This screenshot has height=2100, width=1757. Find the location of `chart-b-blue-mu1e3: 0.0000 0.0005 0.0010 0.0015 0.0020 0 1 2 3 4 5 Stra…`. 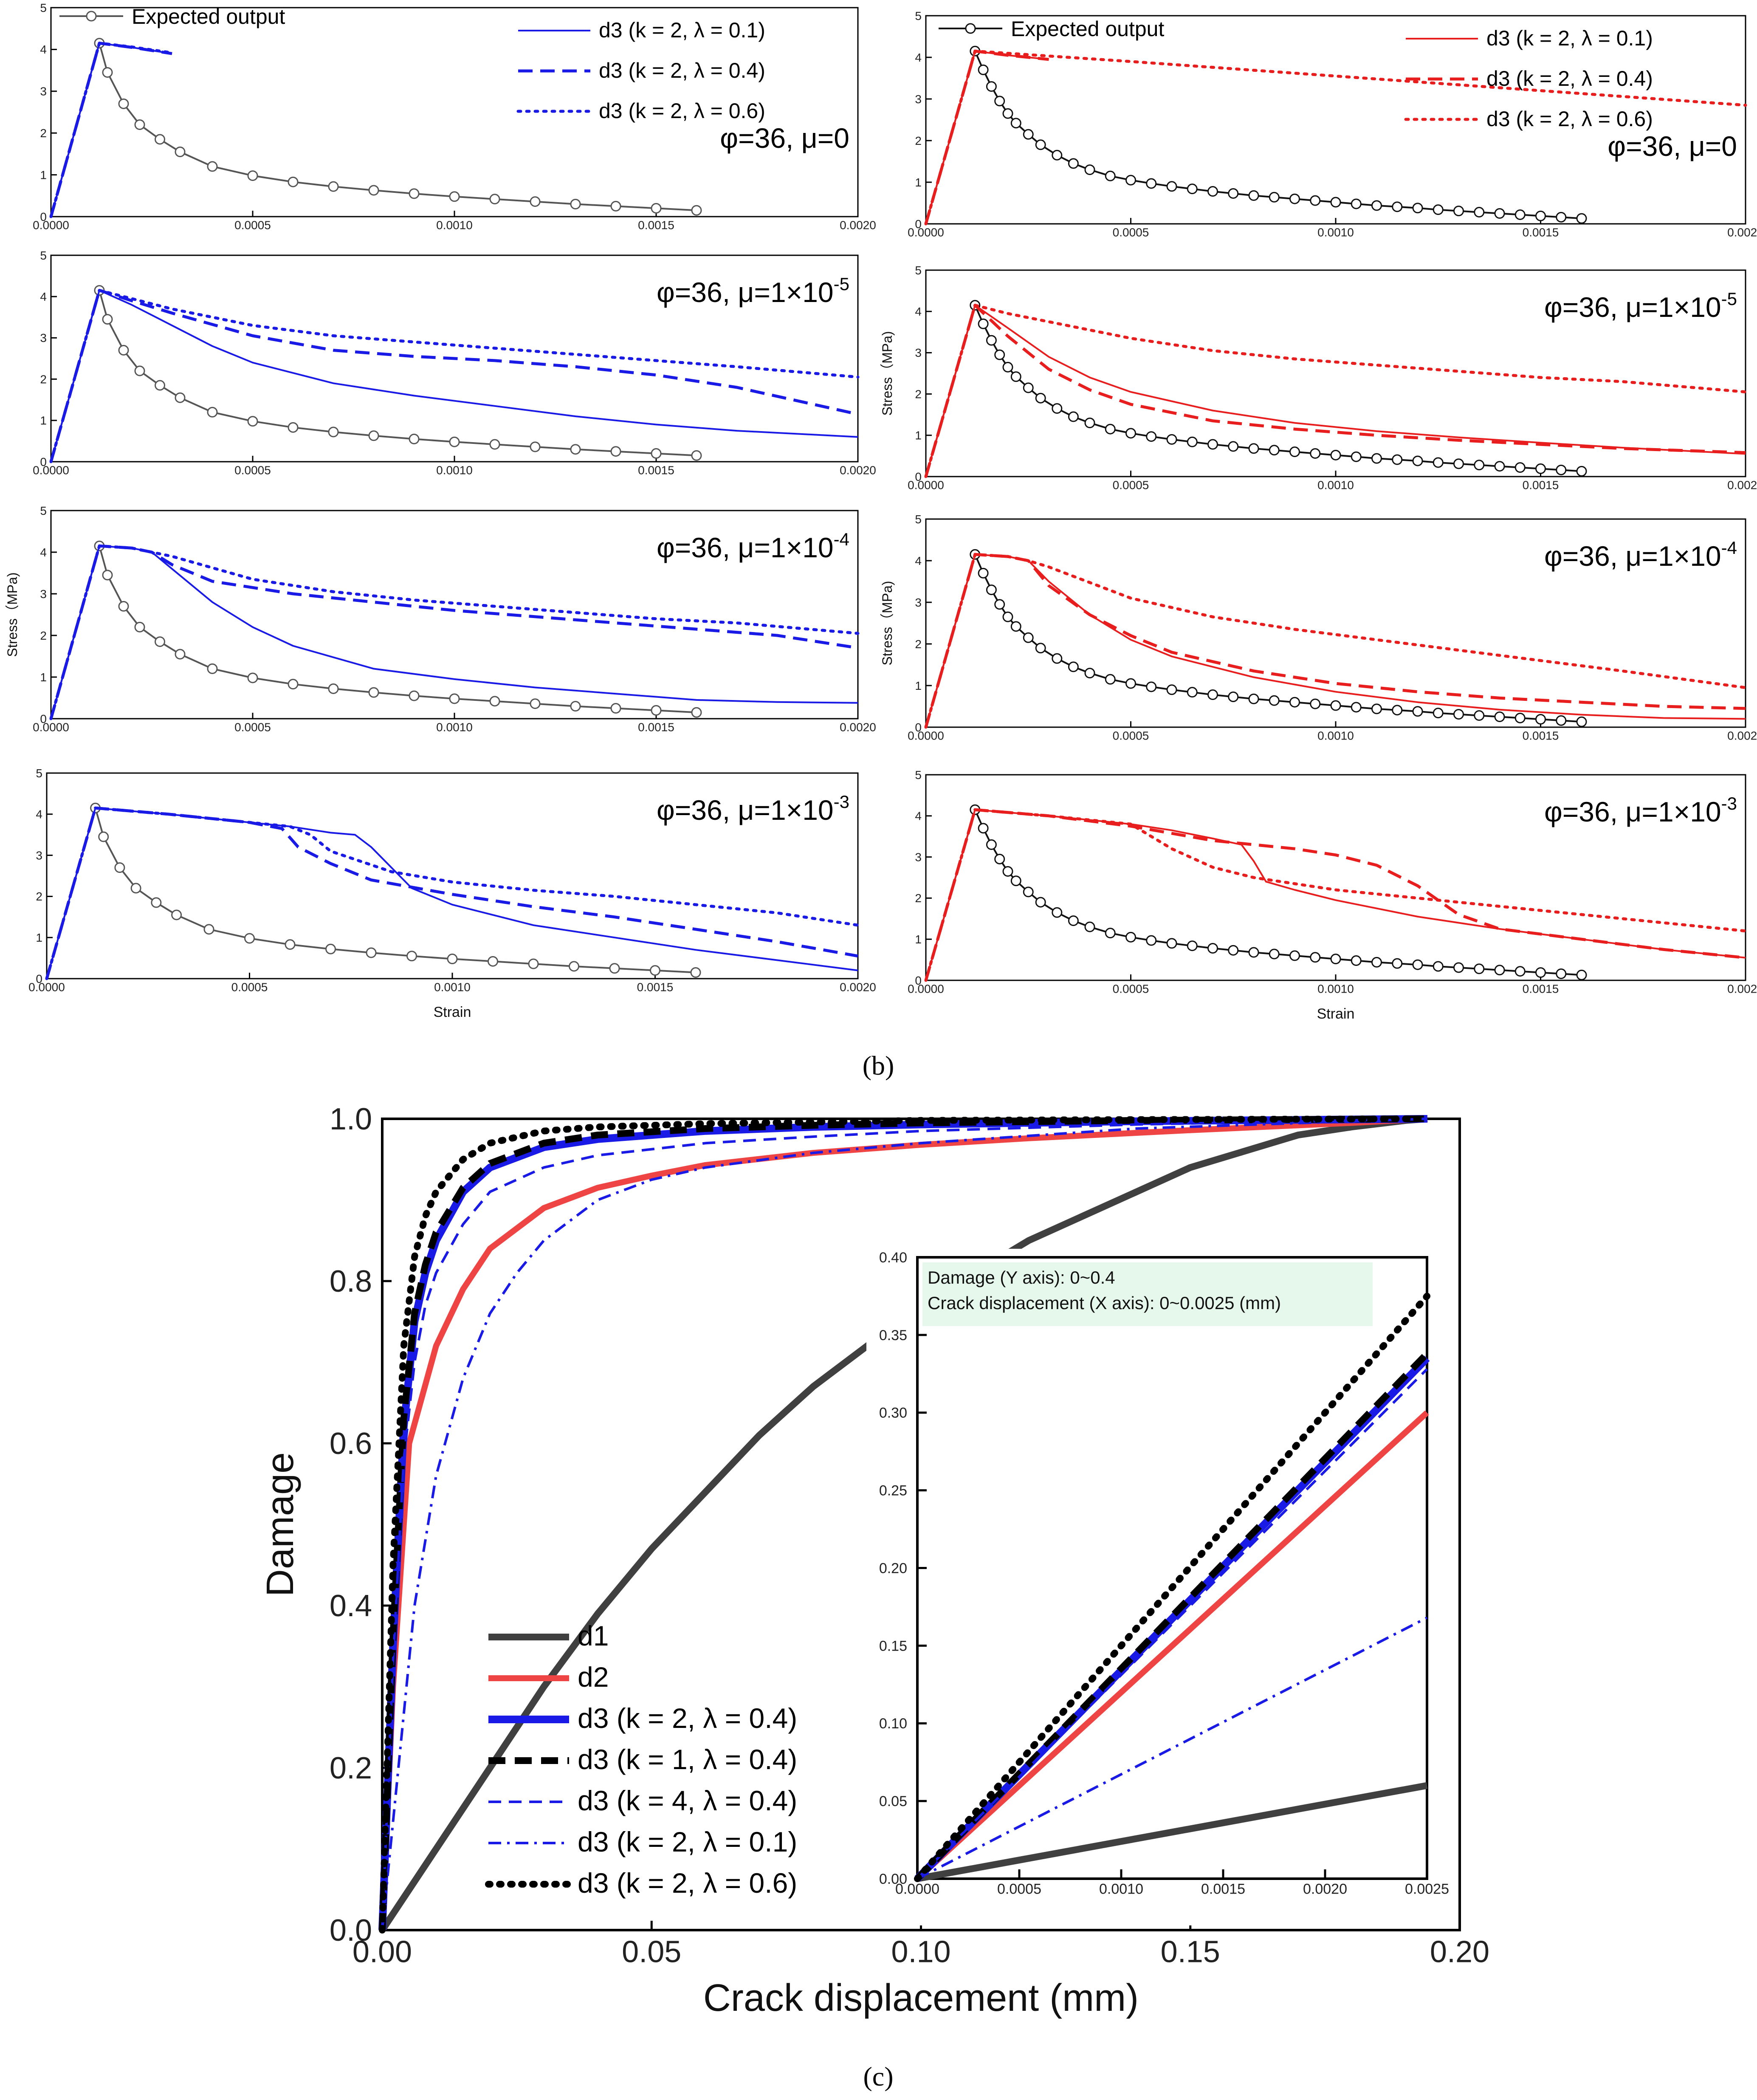

chart-b-blue-mu1e3: 0.0000 0.0005 0.0010 0.0015 0.0020 0 1 2 3 4 5 Stra… is located at coordinates (452, 893).